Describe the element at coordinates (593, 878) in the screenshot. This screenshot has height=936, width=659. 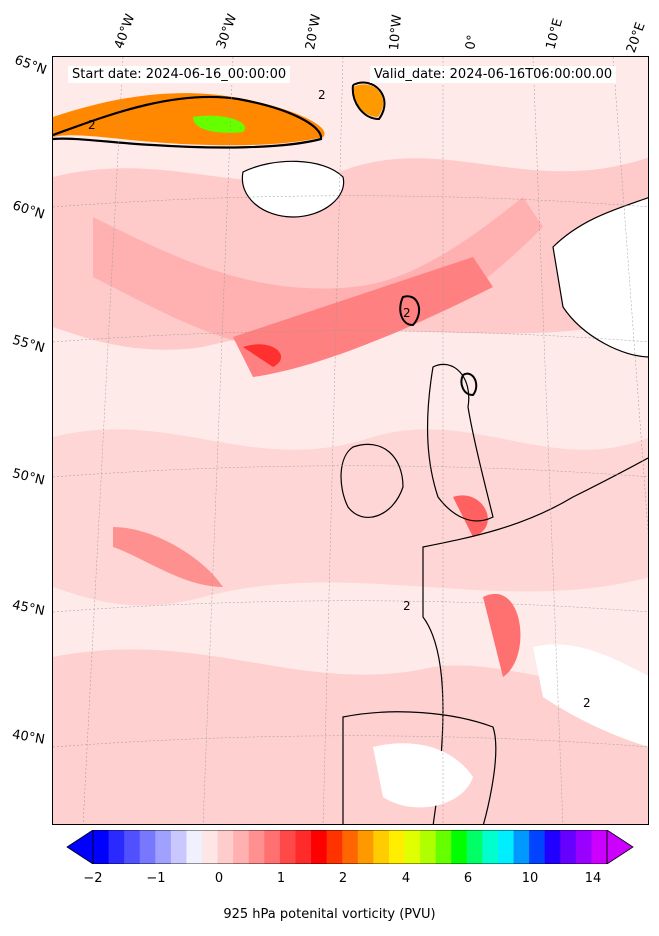
I see `colorbar-tick: 14` at that location.